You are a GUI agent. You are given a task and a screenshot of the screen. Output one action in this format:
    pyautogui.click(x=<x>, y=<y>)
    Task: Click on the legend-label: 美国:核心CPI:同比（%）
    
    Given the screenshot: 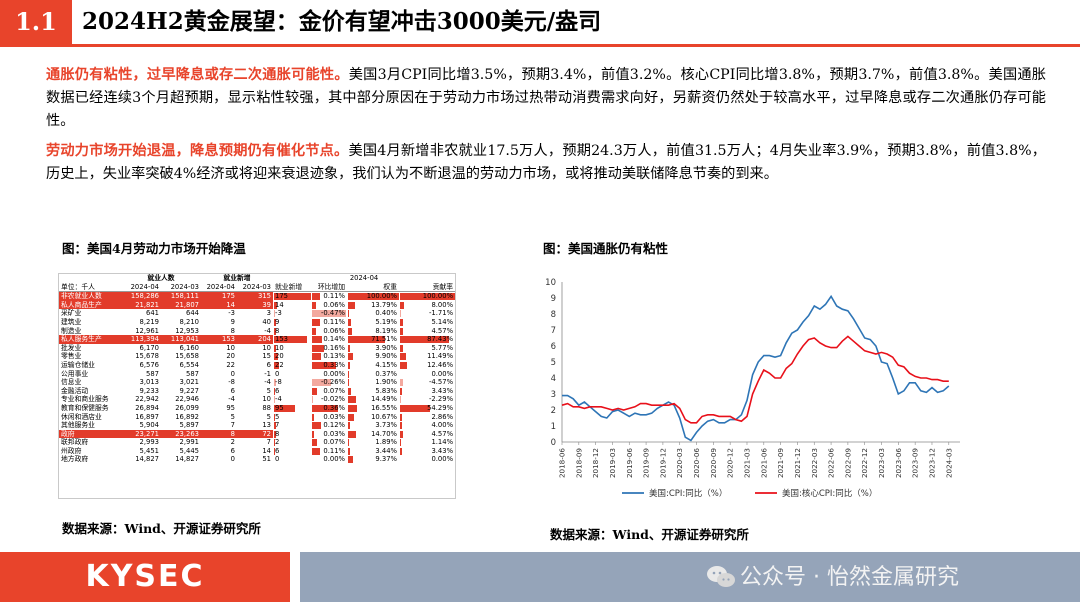 What is the action you would take?
    pyautogui.click(x=829, y=493)
    